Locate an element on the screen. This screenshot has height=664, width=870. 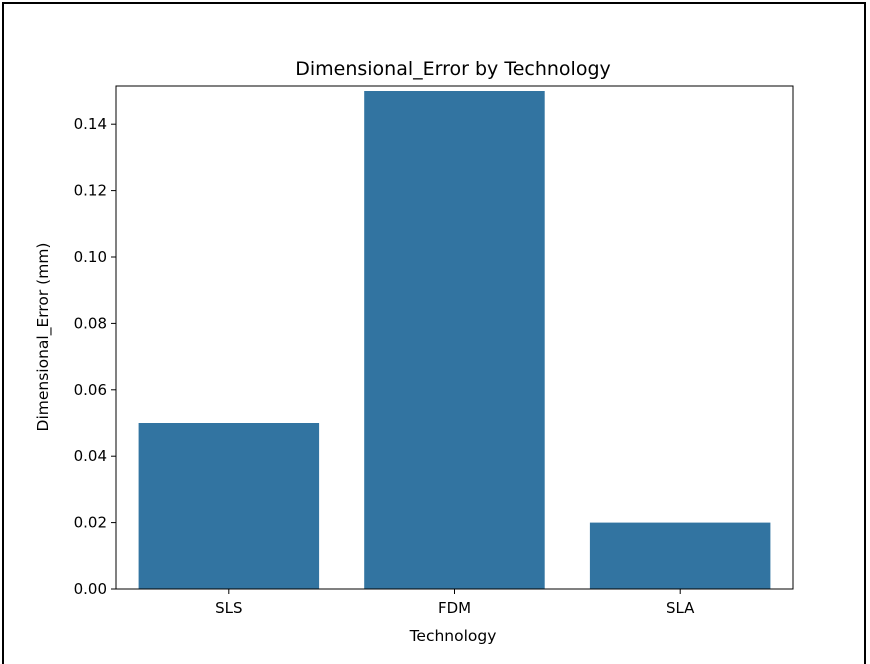
y-axis-label: Dimensional_Error (mm) is located at coordinates (43, 337).